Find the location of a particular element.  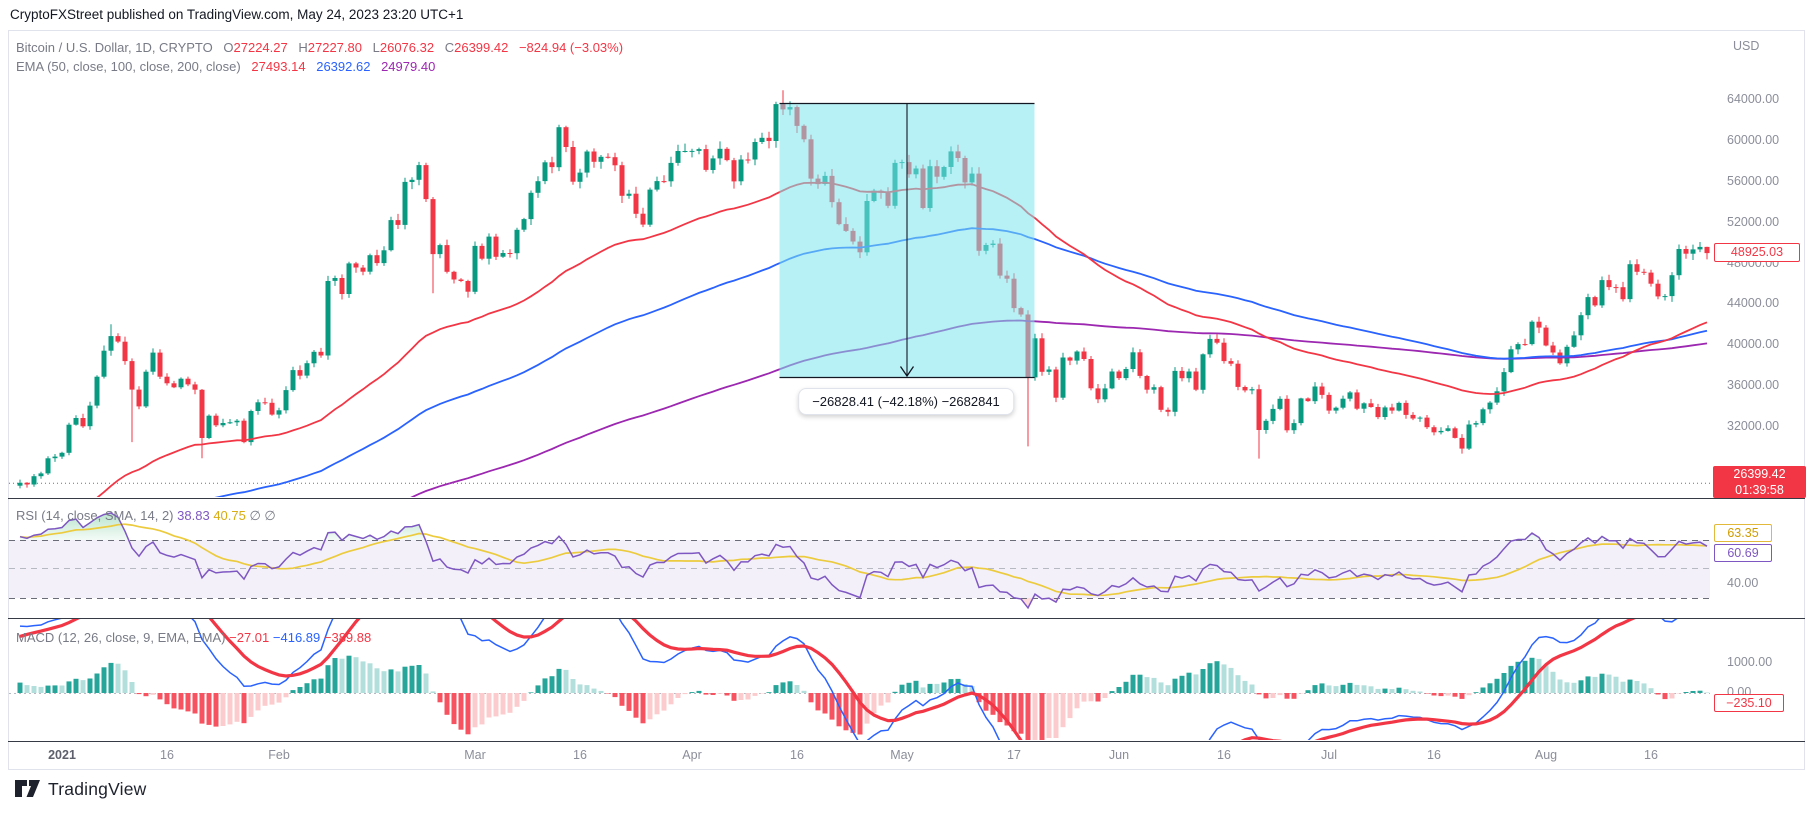

macd-label: MACD (12, 26, close, 9, EMA, EMA) is located at coordinates (121, 637).